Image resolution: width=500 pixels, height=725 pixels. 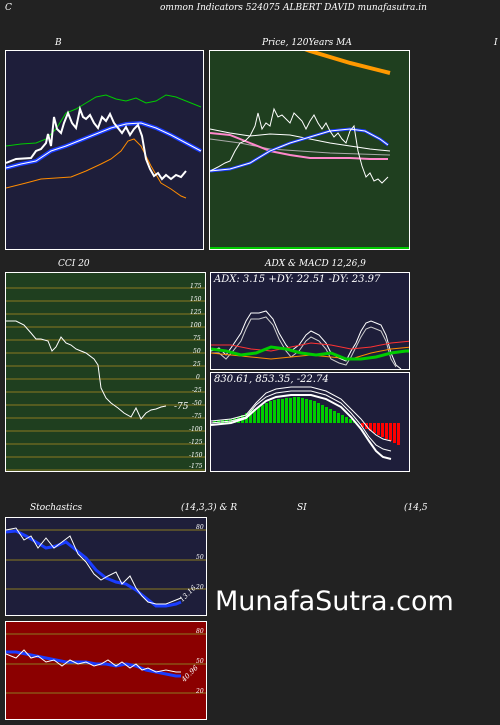 I want to click on stoch-level: 50, so click(x=200, y=557).